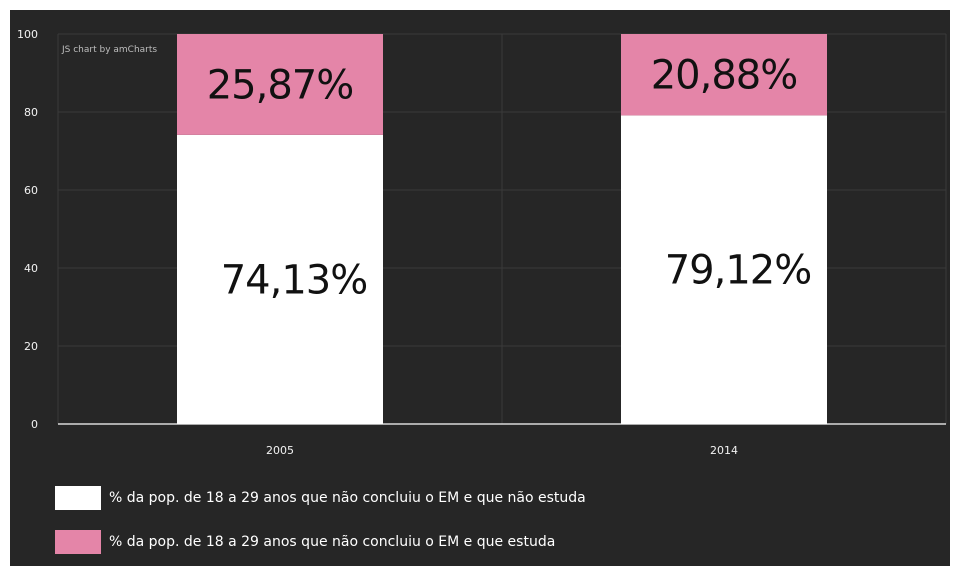 This screenshot has height=574, width=958. I want to click on data-label-2005-series-0: 74,13%, so click(294, 280).